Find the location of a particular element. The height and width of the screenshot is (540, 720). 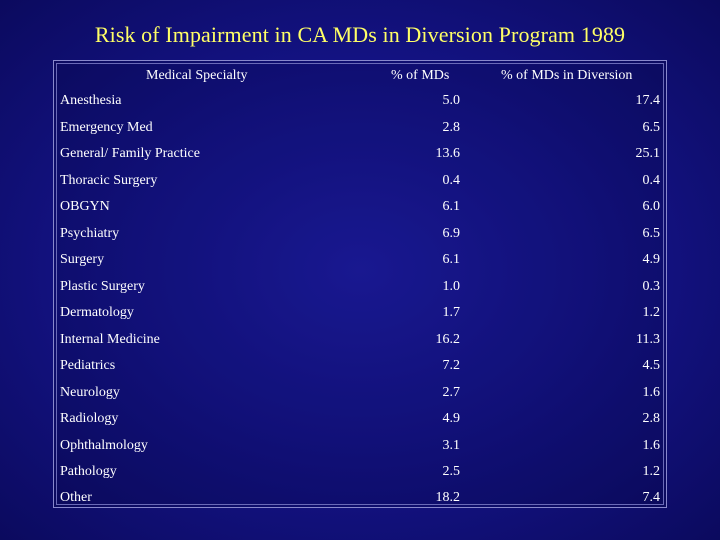

pct-mds-cell: 18.2 is located at coordinates (448, 497).